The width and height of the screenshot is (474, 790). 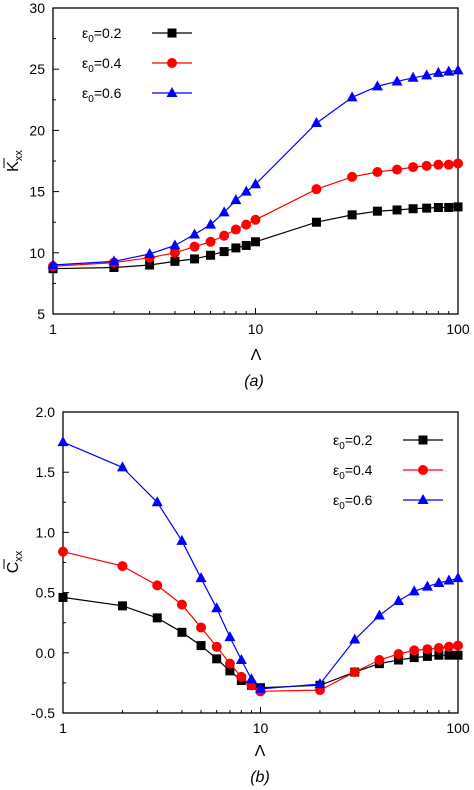 I want to click on legend-label-main-a-0: ε, so click(x=85, y=33).